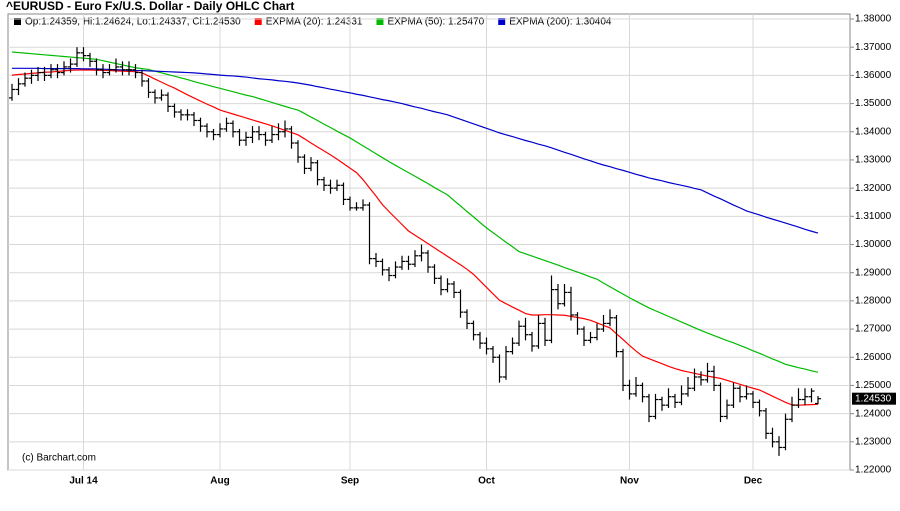 The width and height of the screenshot is (900, 511). What do you see at coordinates (83, 481) in the screenshot?
I see `x-tick-label: Jul 14` at bounding box center [83, 481].